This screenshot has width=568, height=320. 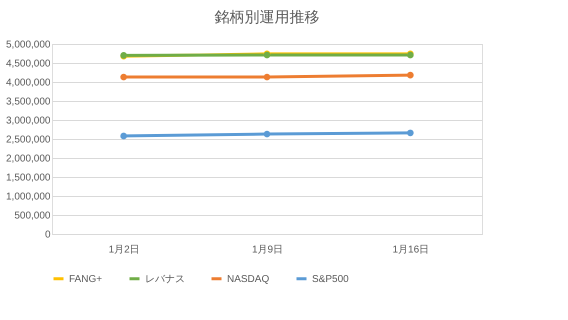 What do you see at coordinates (28, 159) in the screenshot?
I see `y-tick-label: 2,000,000` at bounding box center [28, 159].